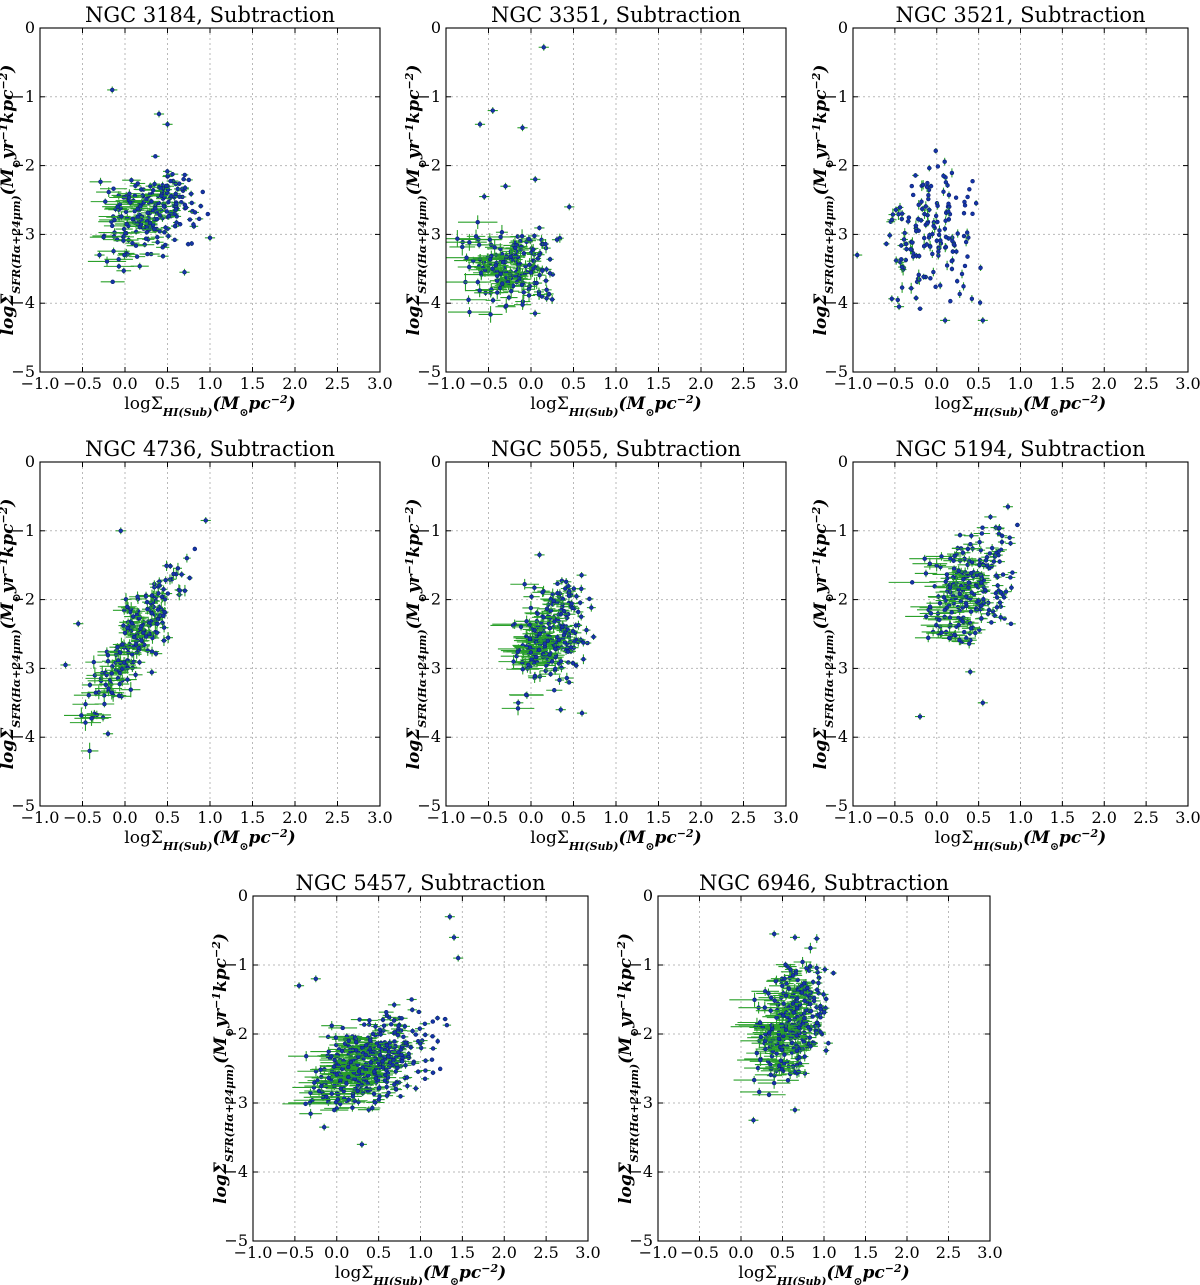 The width and height of the screenshot is (1200, 1285). Describe the element at coordinates (23, 599) in the screenshot. I see `y-tick-label: −2` at that location.